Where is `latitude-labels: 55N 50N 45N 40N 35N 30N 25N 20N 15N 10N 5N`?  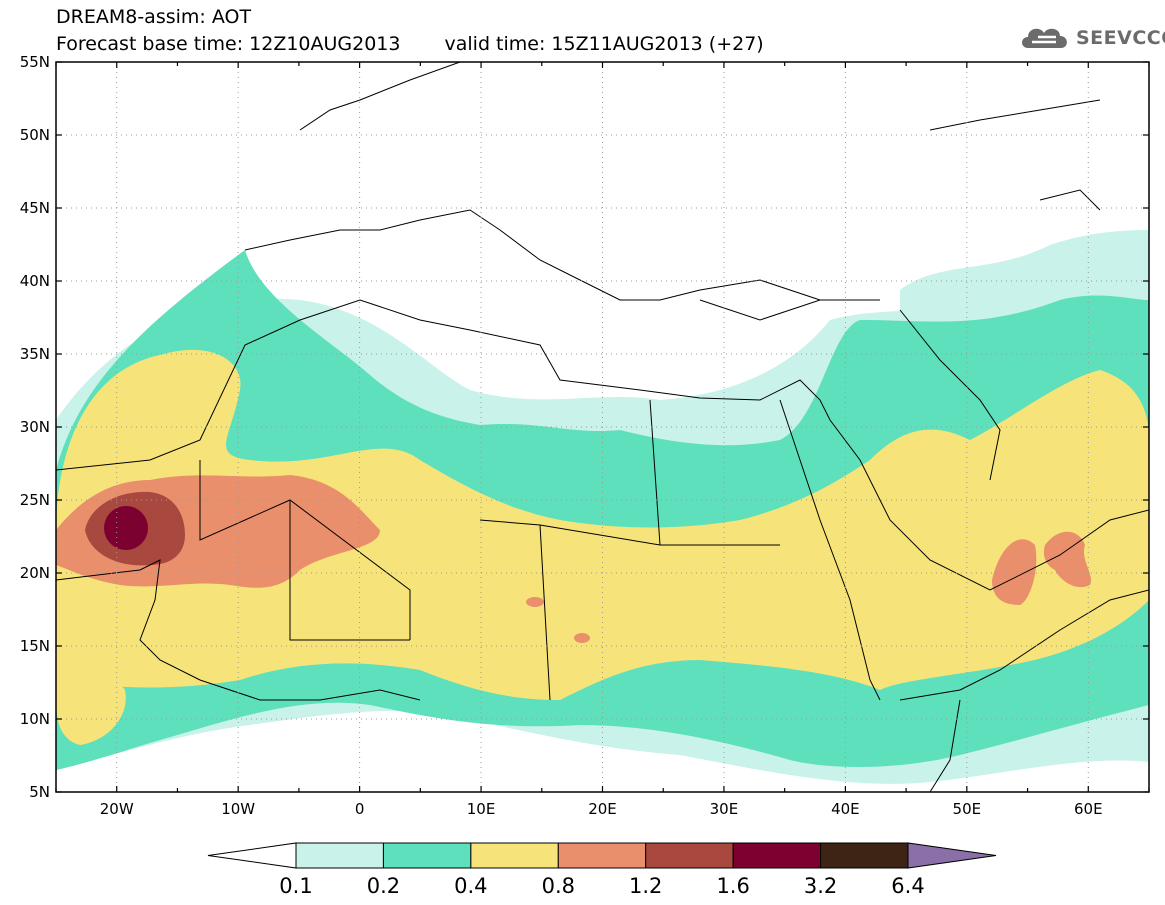 latitude-labels: 55N 50N 45N 40N 35N 30N 25N 20N 15N 10N 5N is located at coordinates (35, 427).